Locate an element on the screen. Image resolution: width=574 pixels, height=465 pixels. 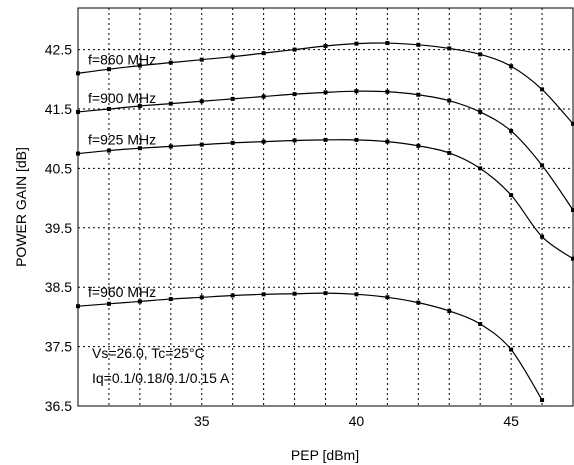
y-tick-label: 37.5 is located at coordinates (58, 347).